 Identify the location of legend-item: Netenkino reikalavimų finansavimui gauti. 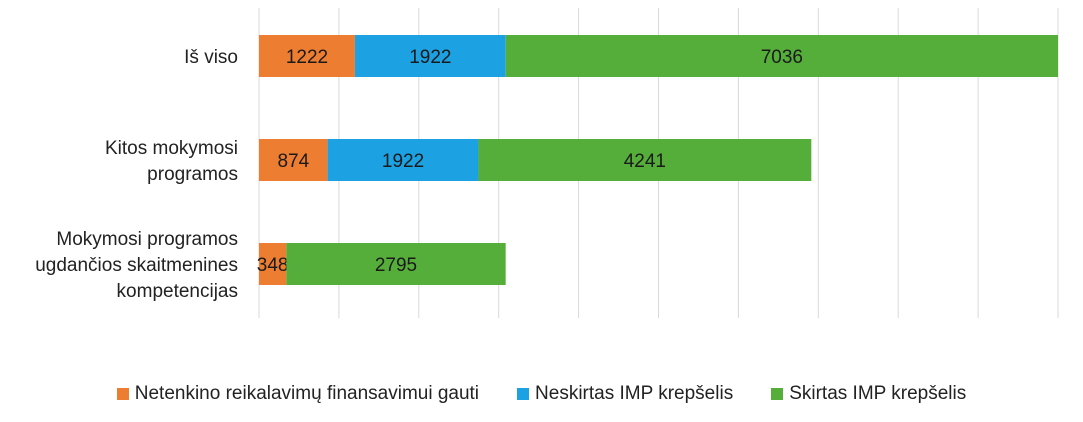
(298, 394).